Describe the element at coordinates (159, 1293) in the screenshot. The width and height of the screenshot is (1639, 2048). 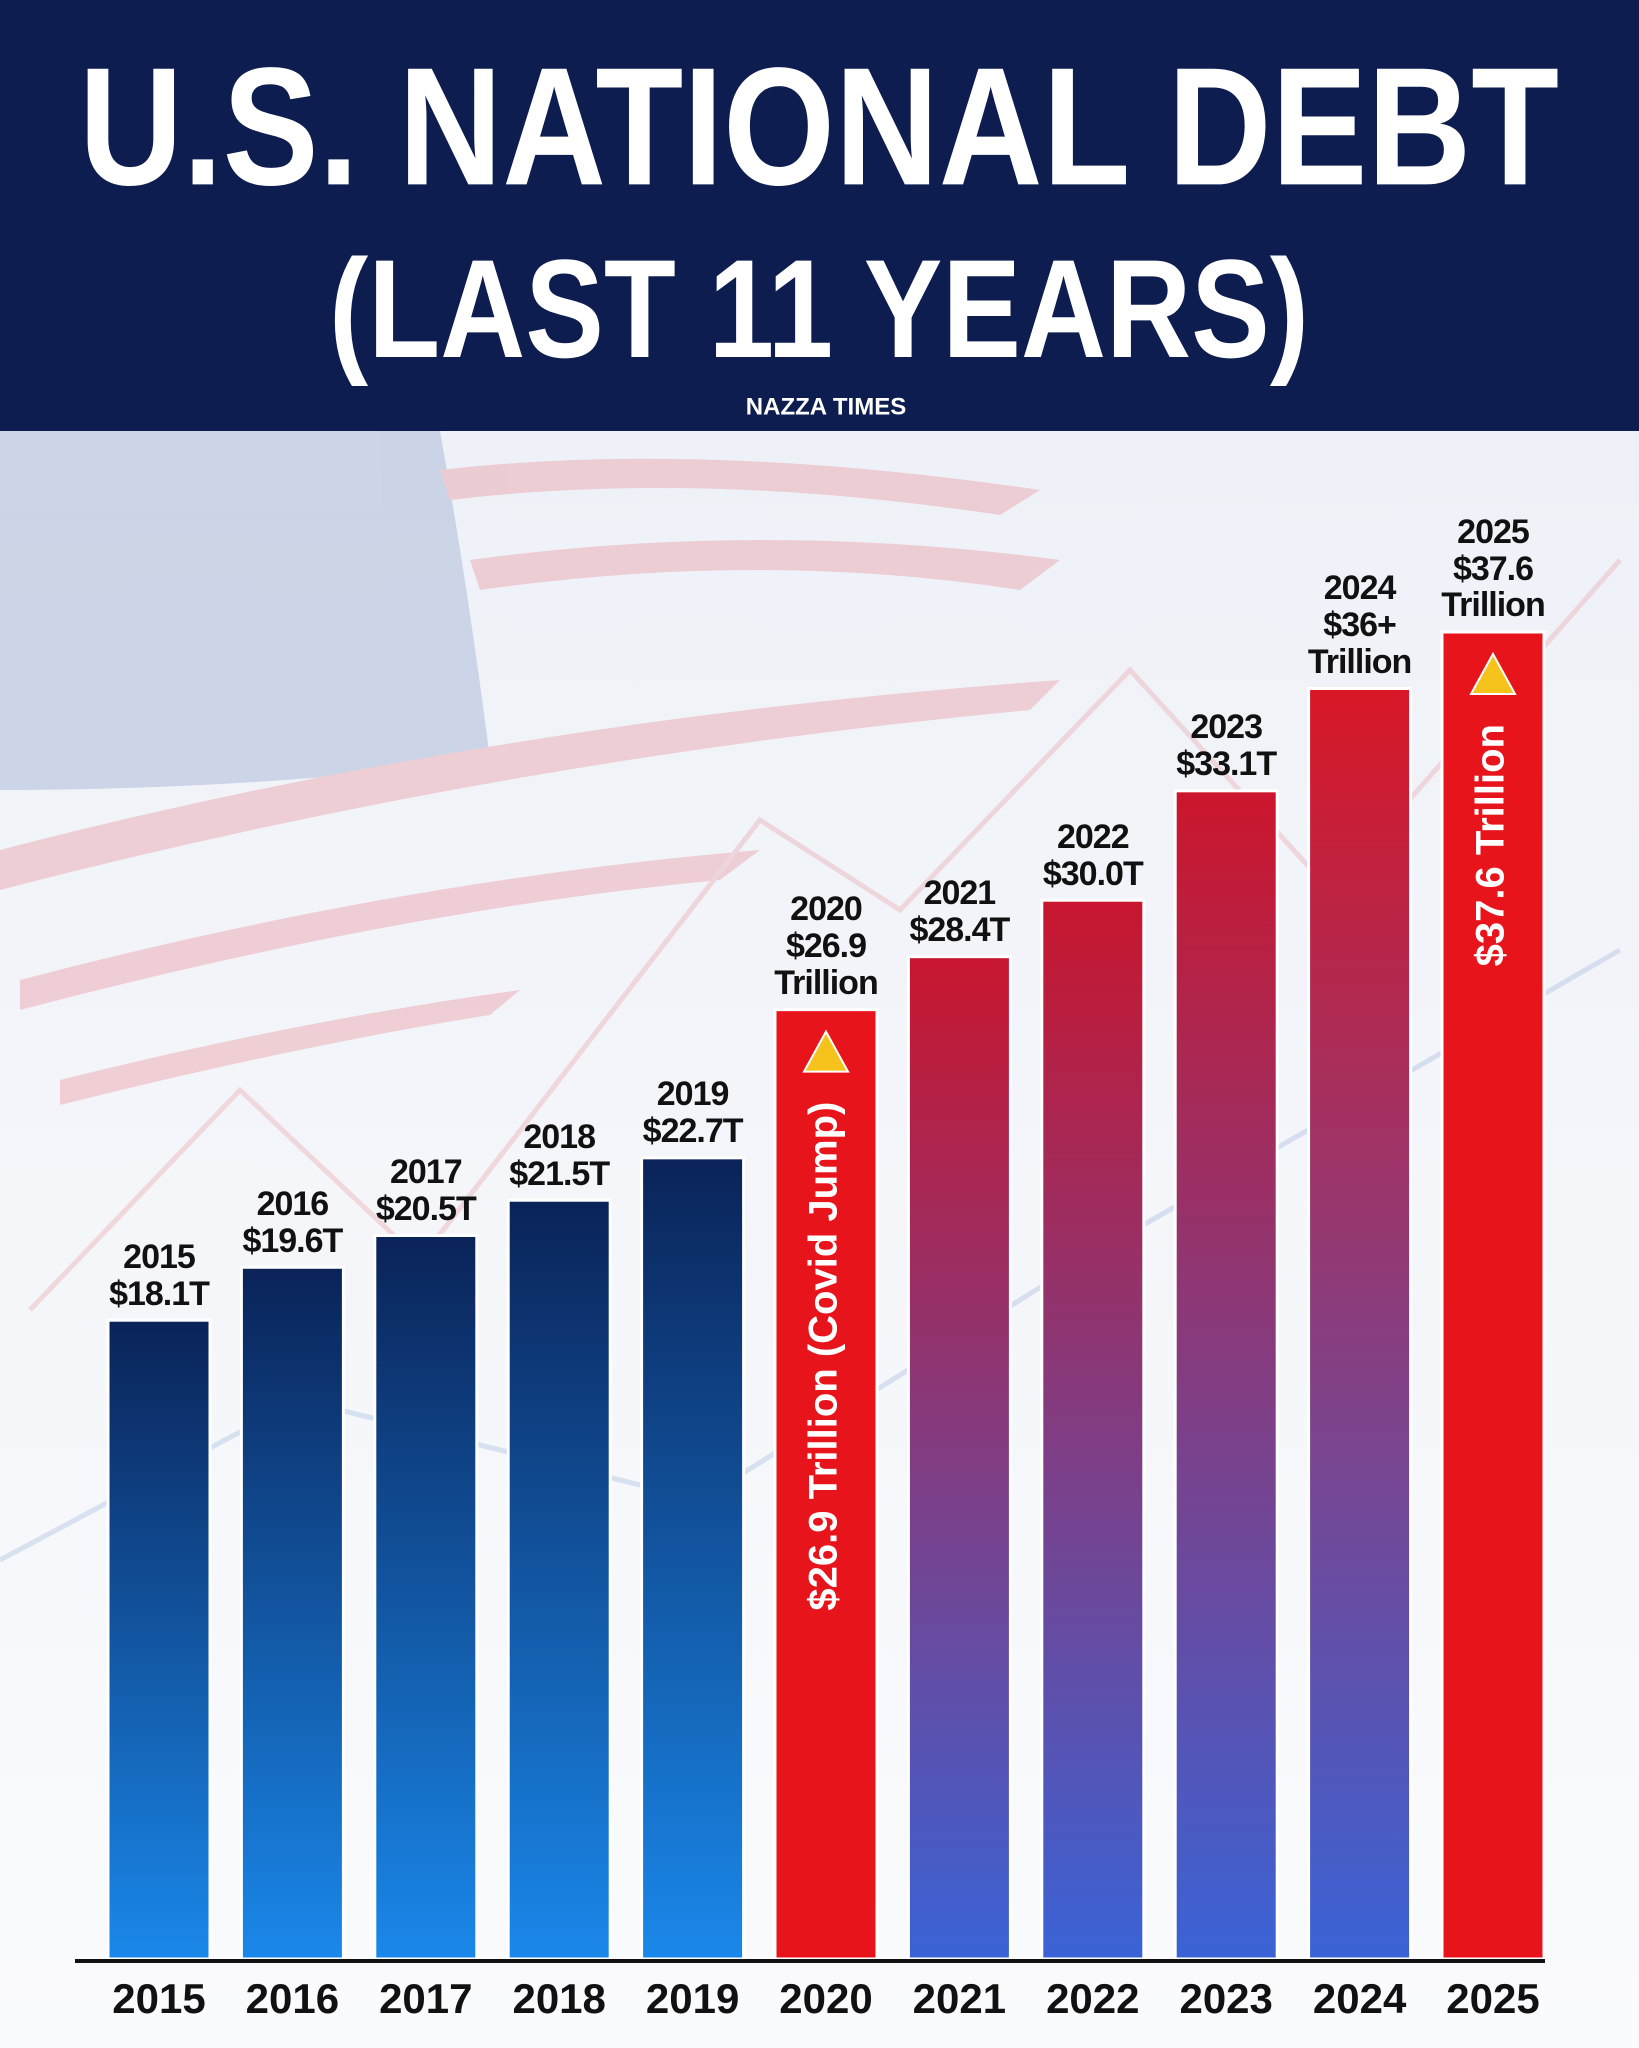
I see `value-label: $18.1T` at that location.